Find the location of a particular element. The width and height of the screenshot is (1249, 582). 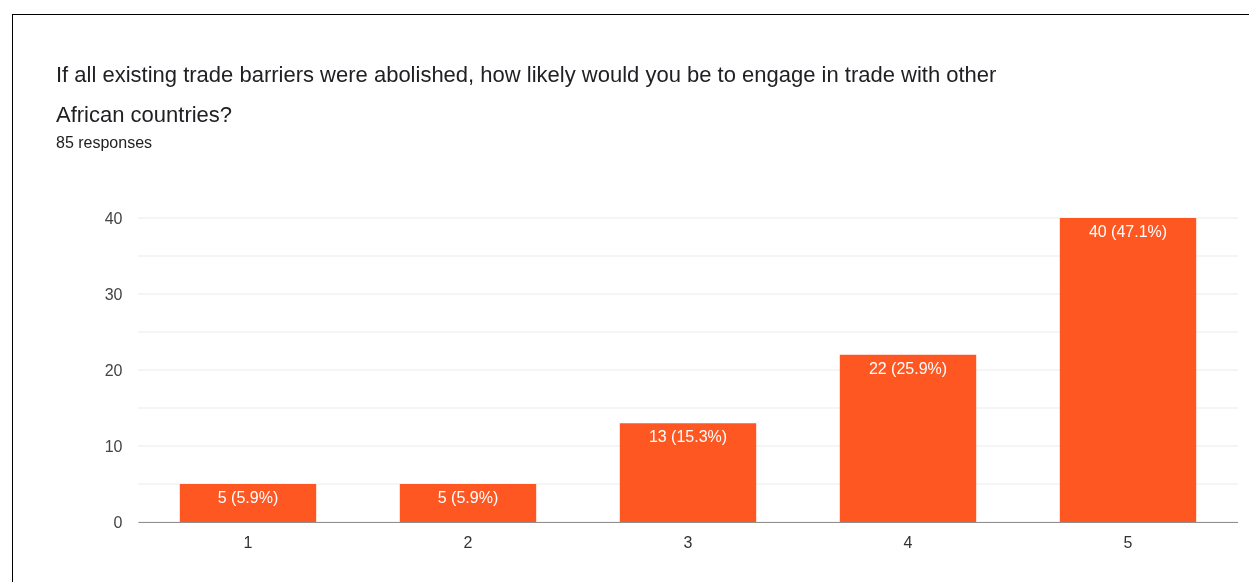

x-tick-label: 5 is located at coordinates (1128, 542).